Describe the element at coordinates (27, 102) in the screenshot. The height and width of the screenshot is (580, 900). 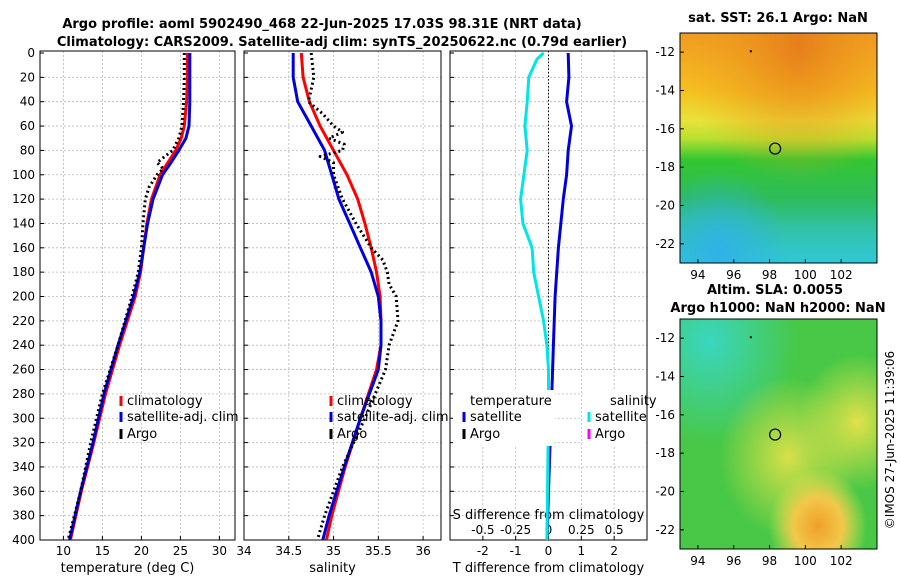
I see `y-tick-label: 40` at that location.